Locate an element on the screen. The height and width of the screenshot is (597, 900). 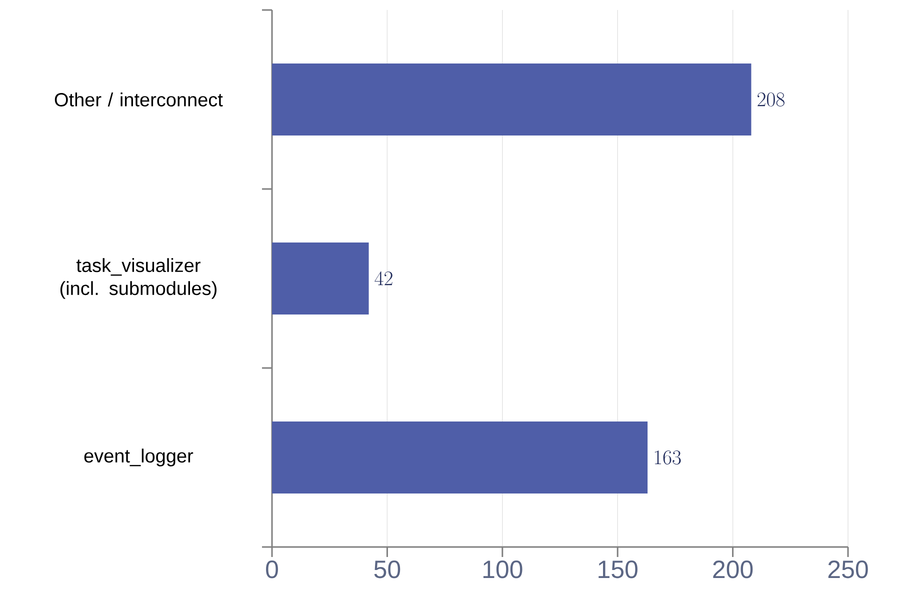
y-tick-label: event_logger is located at coordinates (139, 457).